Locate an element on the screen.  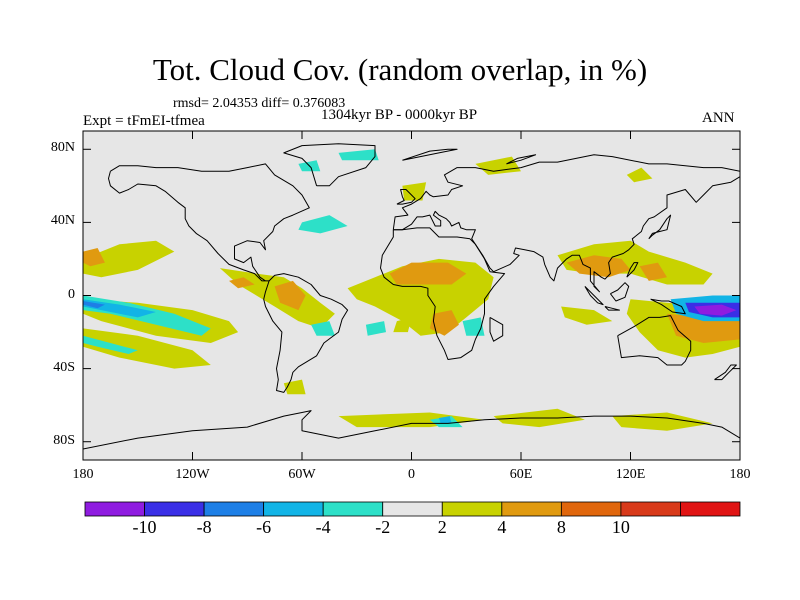
colorbar-label-7: 8 is located at coordinates (561, 527).